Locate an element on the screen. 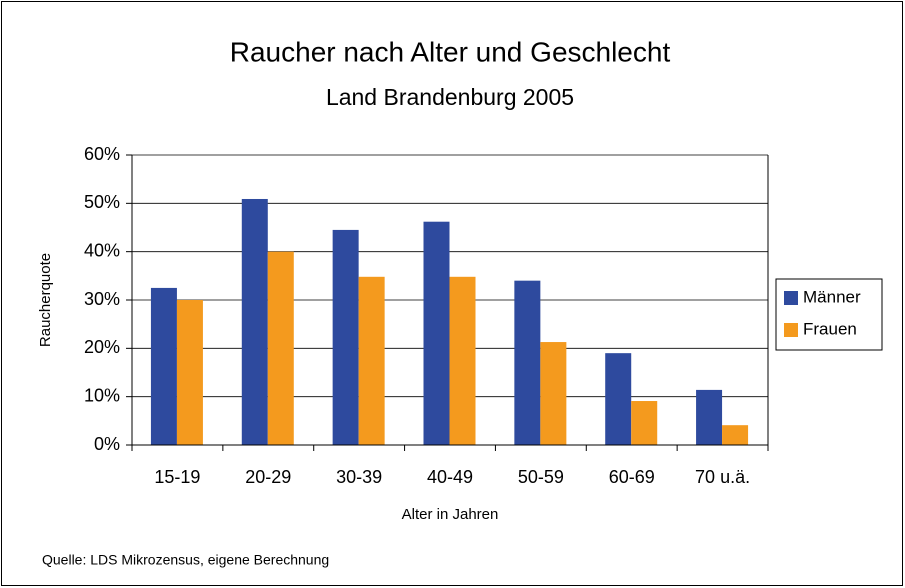 The image size is (905, 588). x-tick-label: 50-59 is located at coordinates (541, 477).